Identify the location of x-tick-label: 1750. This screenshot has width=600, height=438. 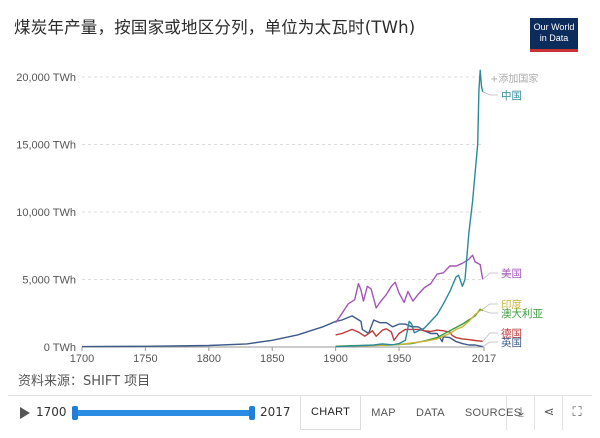
(145, 359).